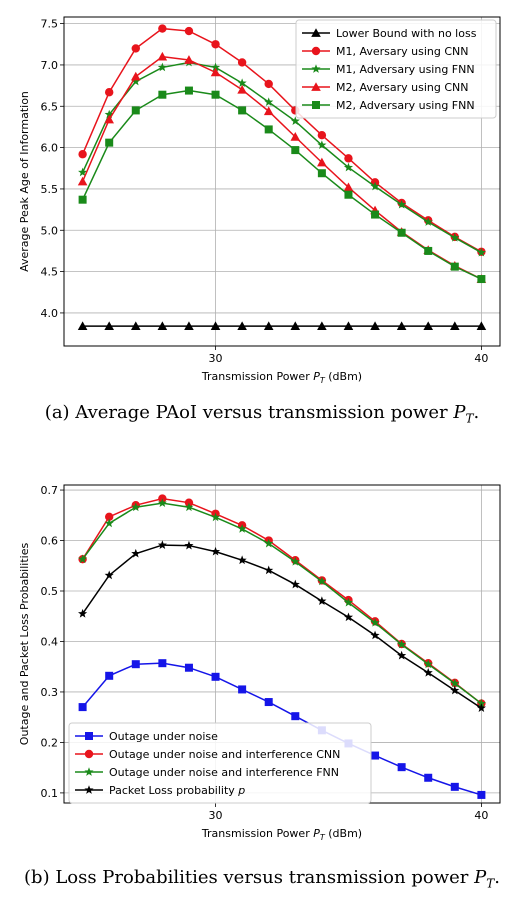 The image size is (524, 910). What do you see at coordinates (402, 51) in the screenshot?
I see `figa-legend-label-1: M1, Aversary using CNN` at bounding box center [402, 51].